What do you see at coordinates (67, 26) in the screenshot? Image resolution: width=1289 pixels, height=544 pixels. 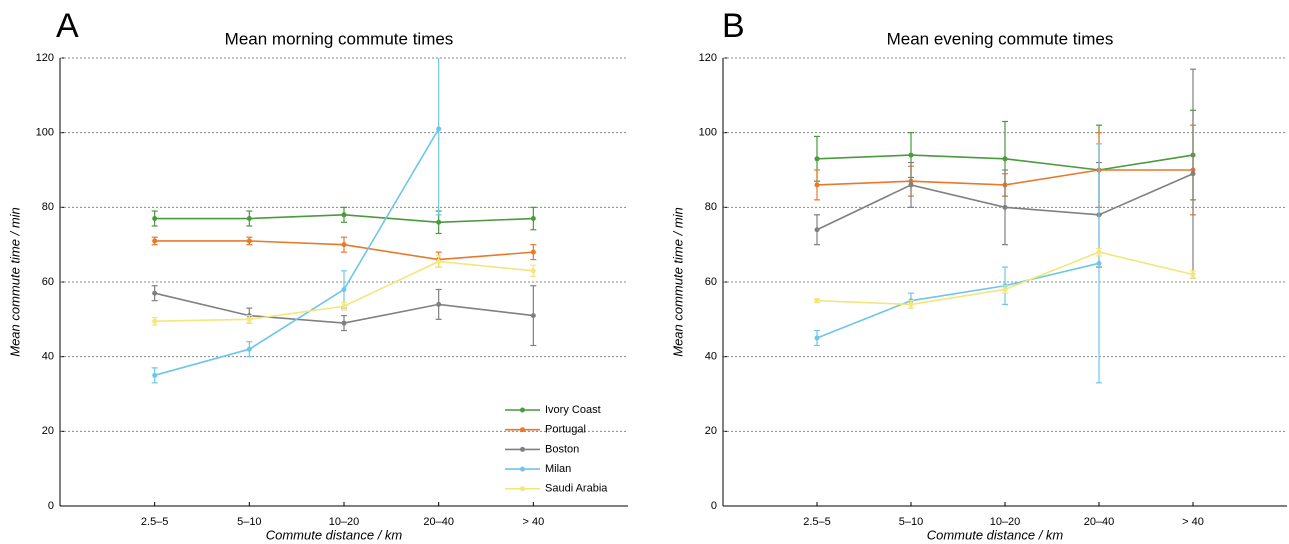 I see `panel-label: A` at bounding box center [67, 26].